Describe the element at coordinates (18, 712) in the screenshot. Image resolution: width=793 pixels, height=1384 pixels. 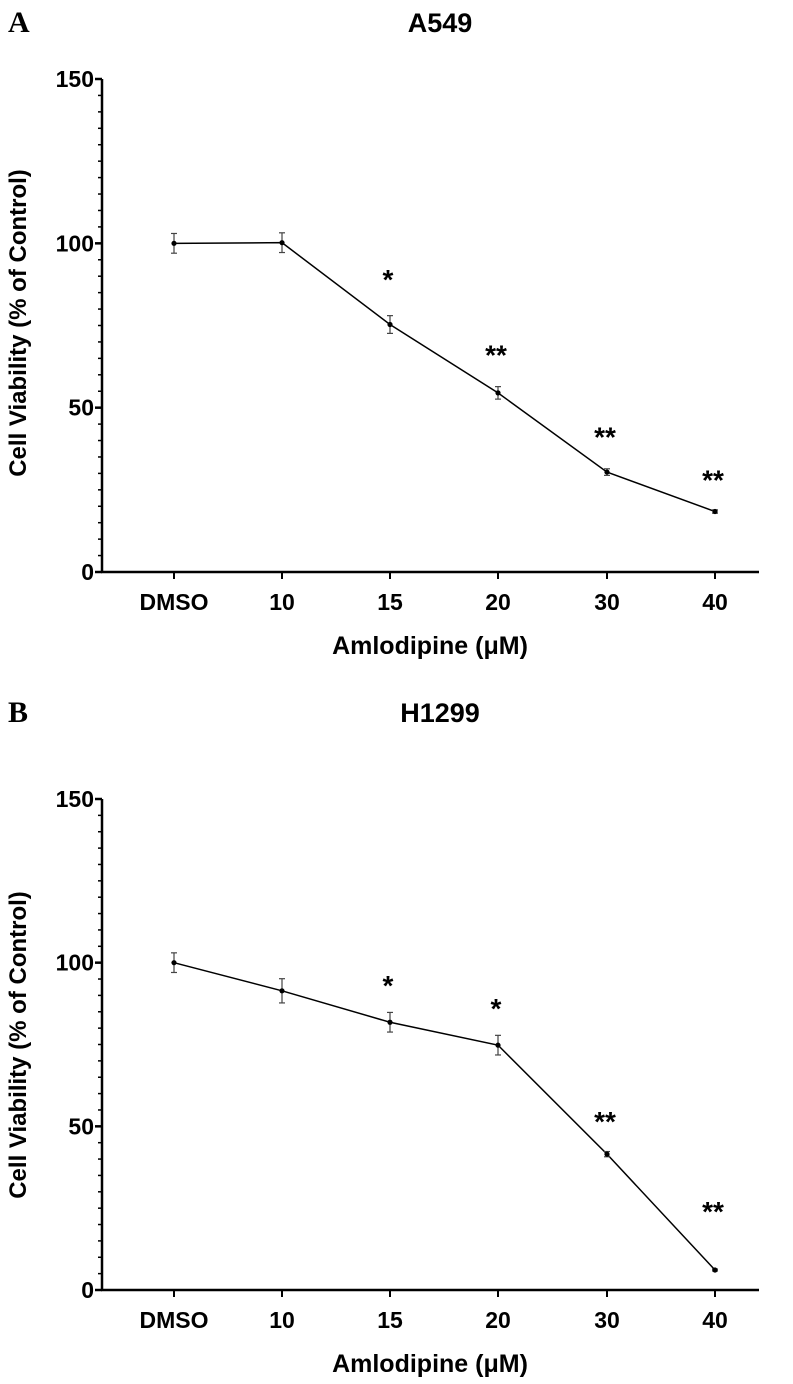
I see `panel-label: B` at that location.